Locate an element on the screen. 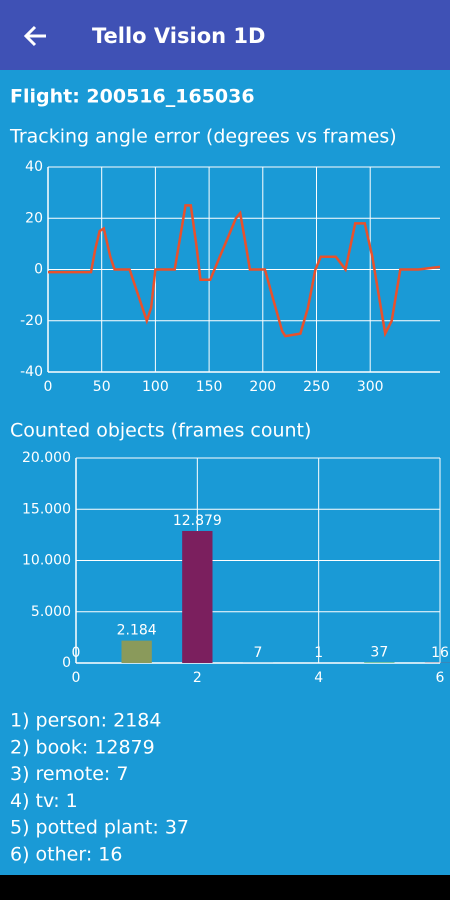 This screenshot has width=450, height=900. y-tick-label: 15.000 is located at coordinates (46, 509).